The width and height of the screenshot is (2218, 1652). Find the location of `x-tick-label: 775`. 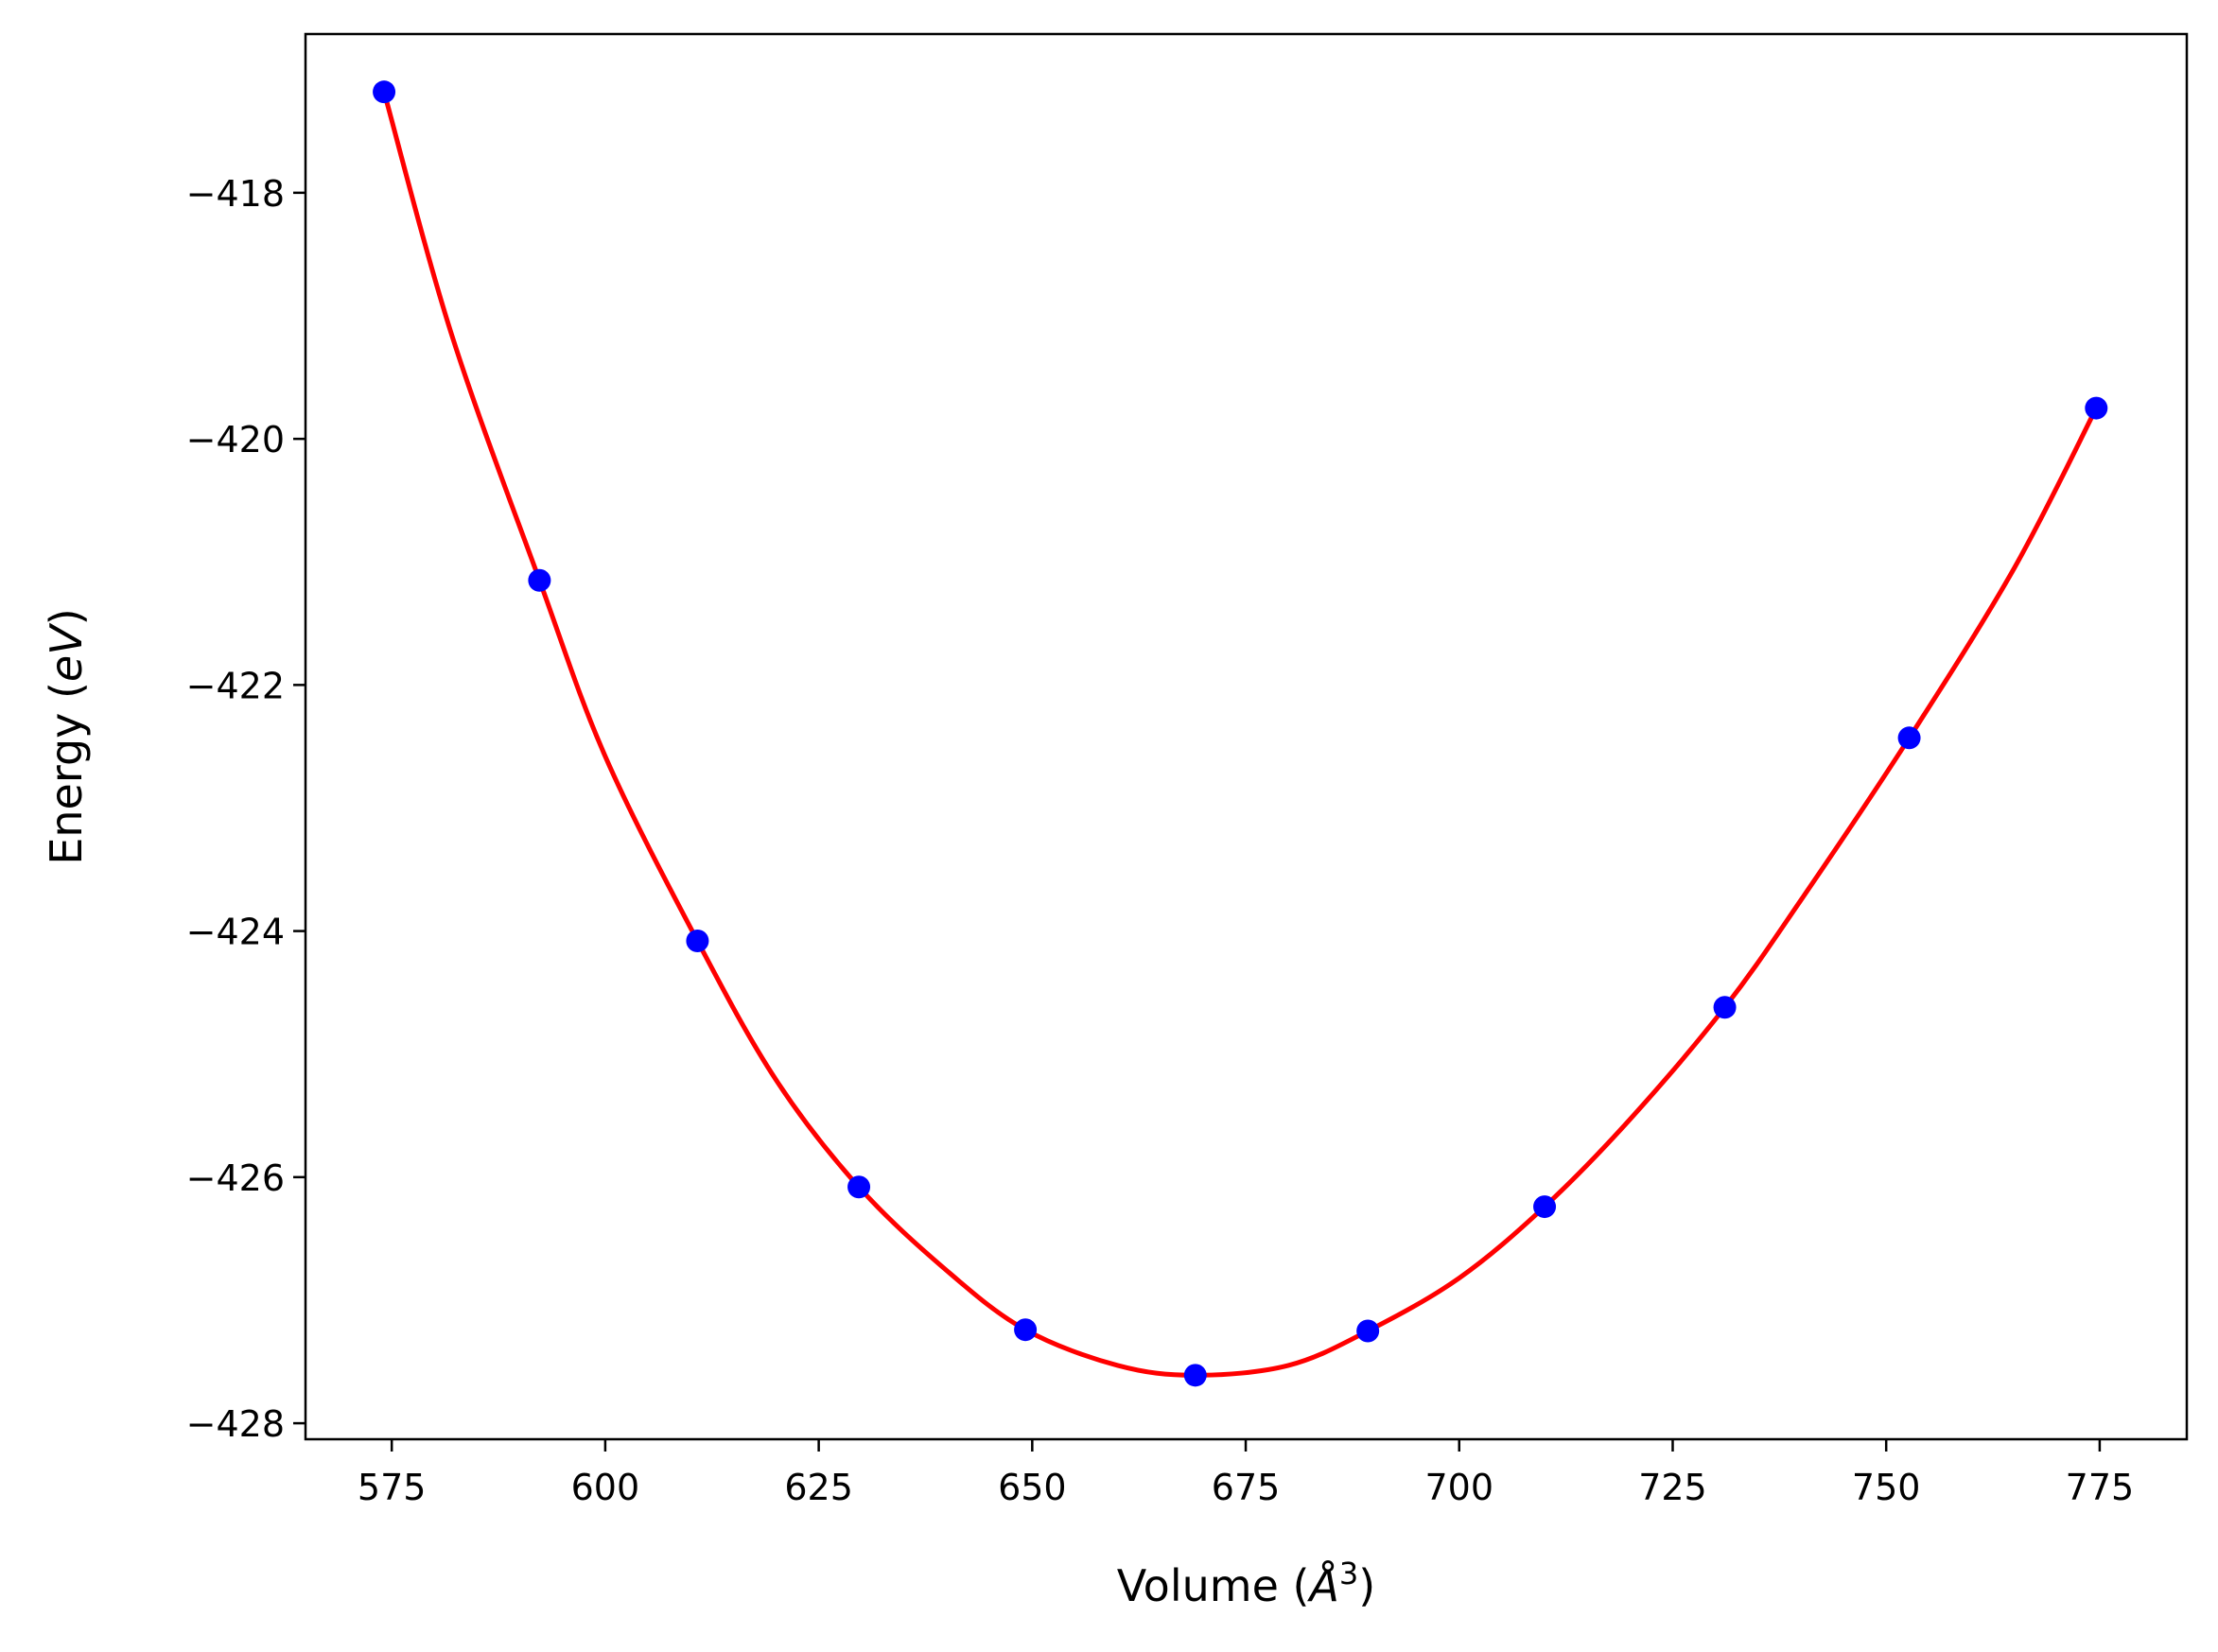

x-tick-label: 775 is located at coordinates (2100, 1488).